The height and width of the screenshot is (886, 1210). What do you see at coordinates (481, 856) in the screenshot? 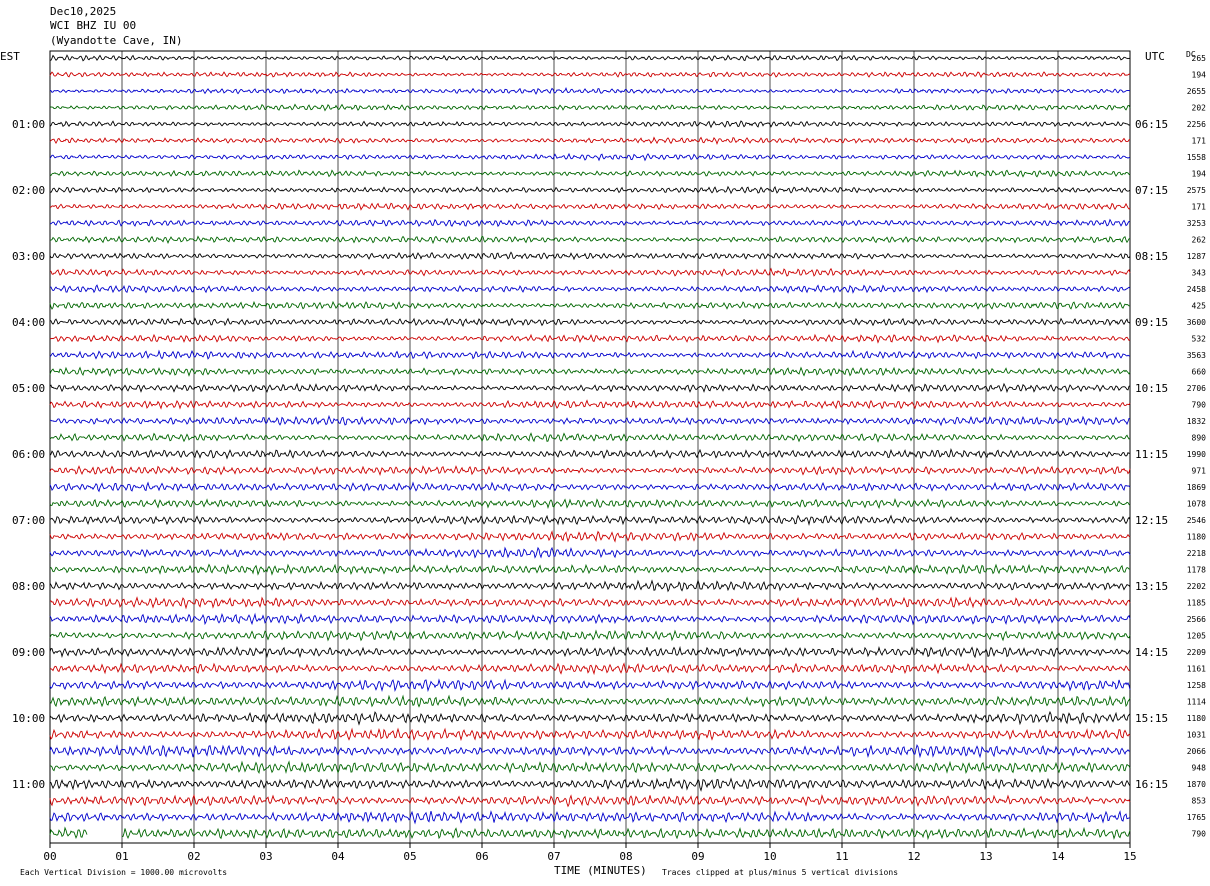
I see `x-tick-label: 06` at bounding box center [481, 856].